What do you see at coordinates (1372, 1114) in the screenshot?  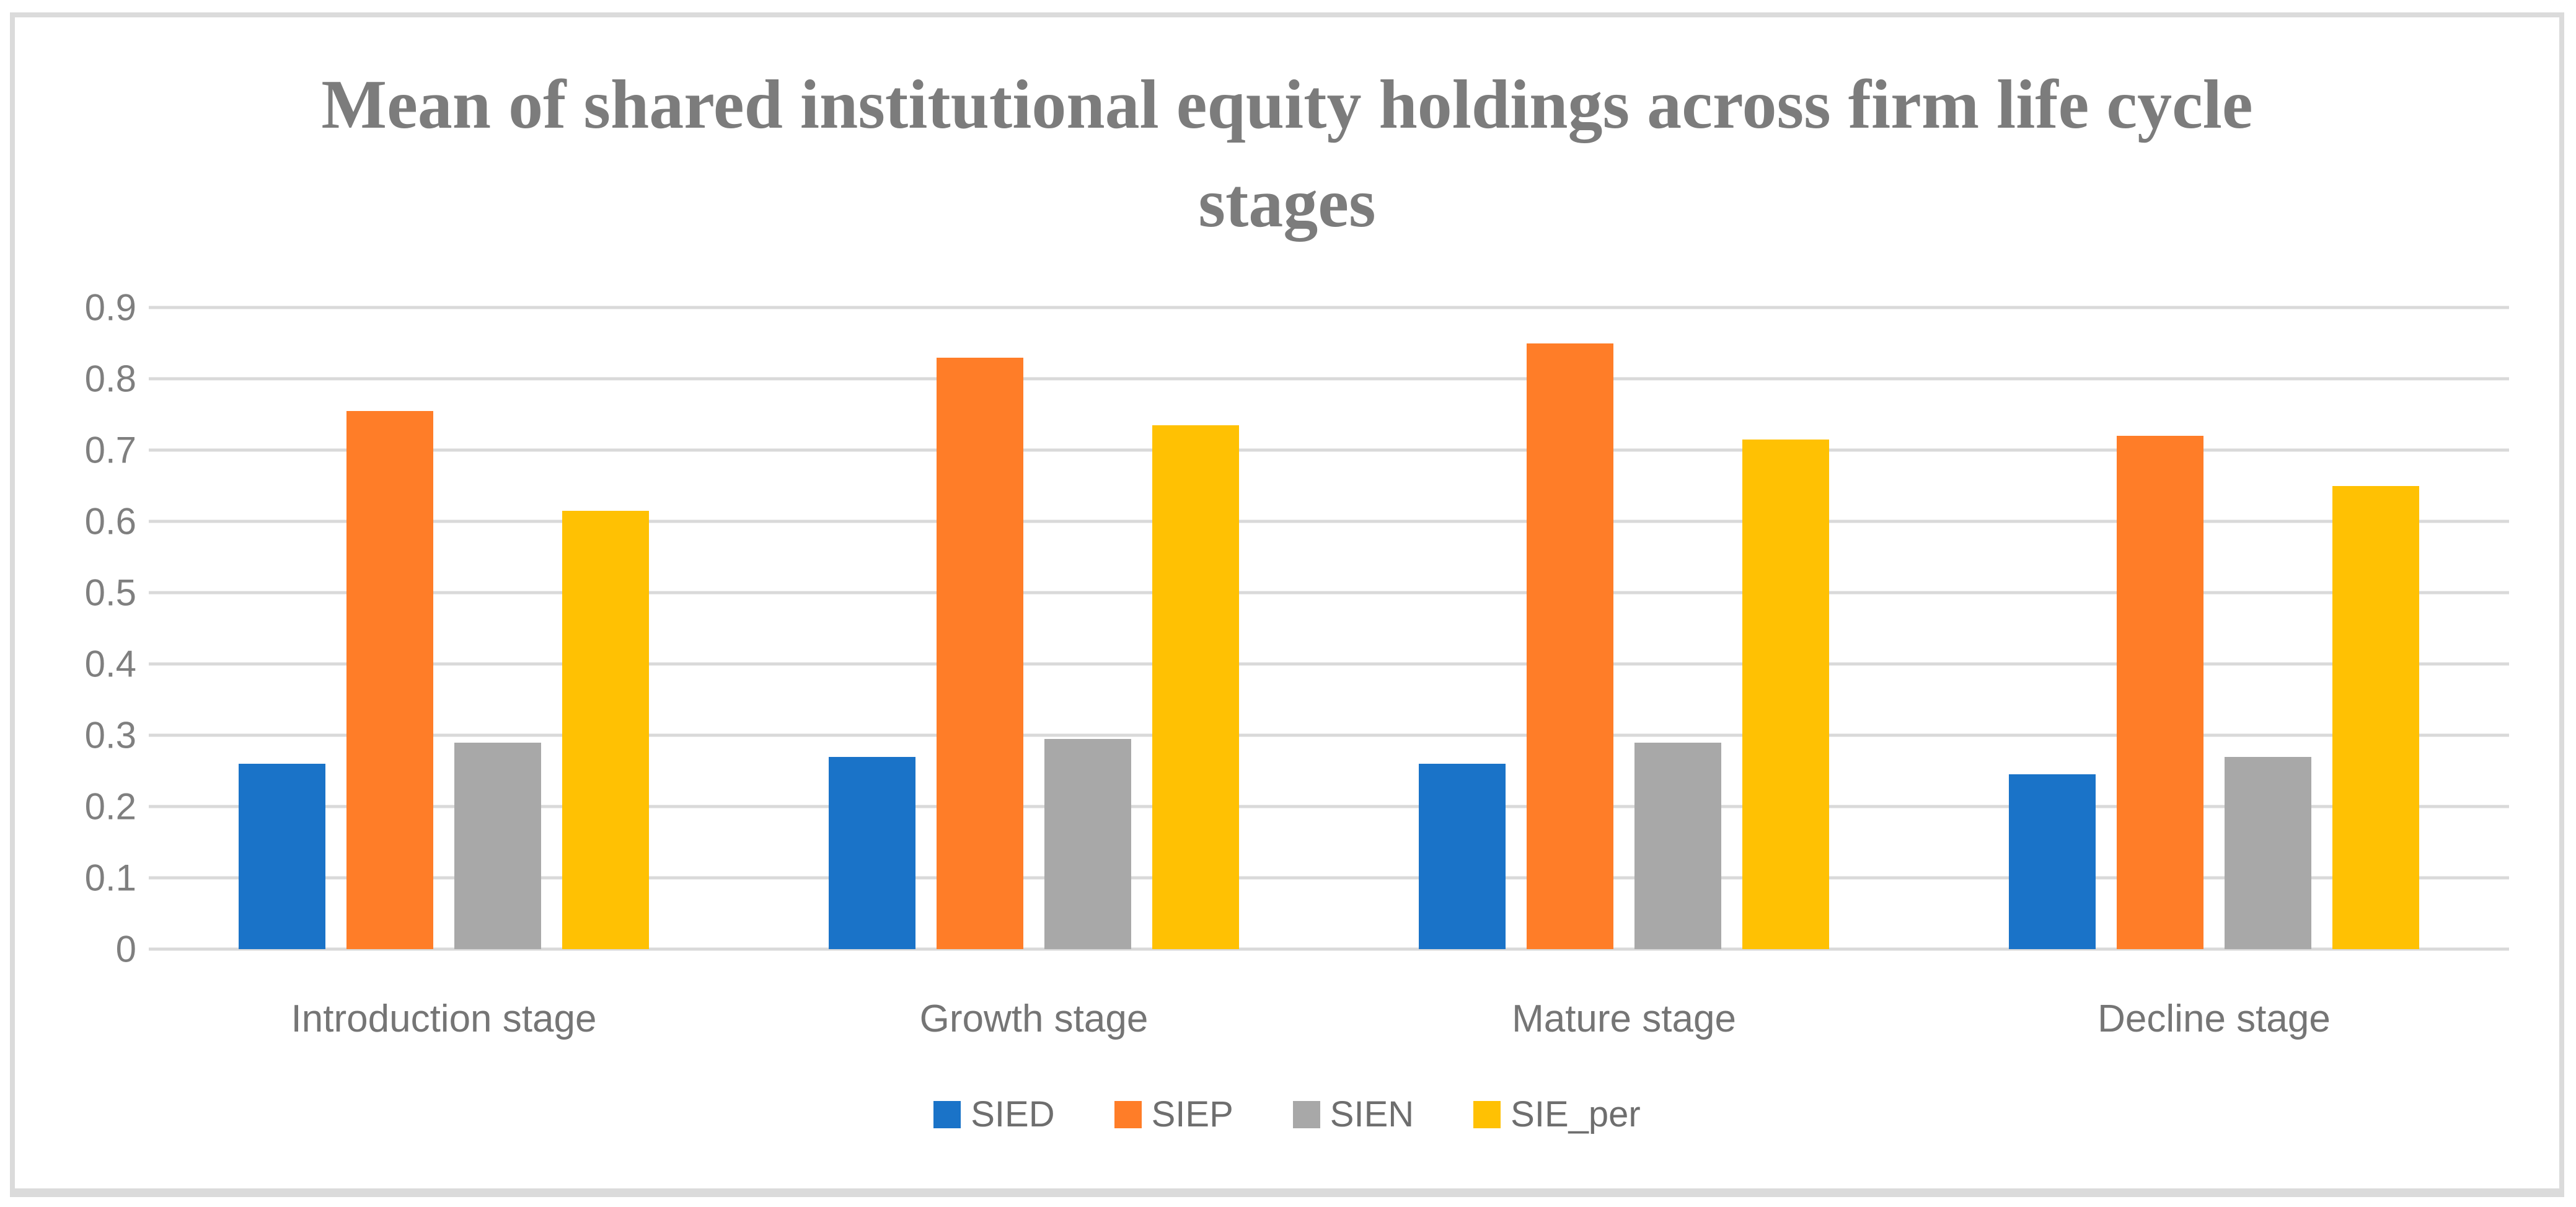 I see `legend-label: SIEN` at bounding box center [1372, 1114].